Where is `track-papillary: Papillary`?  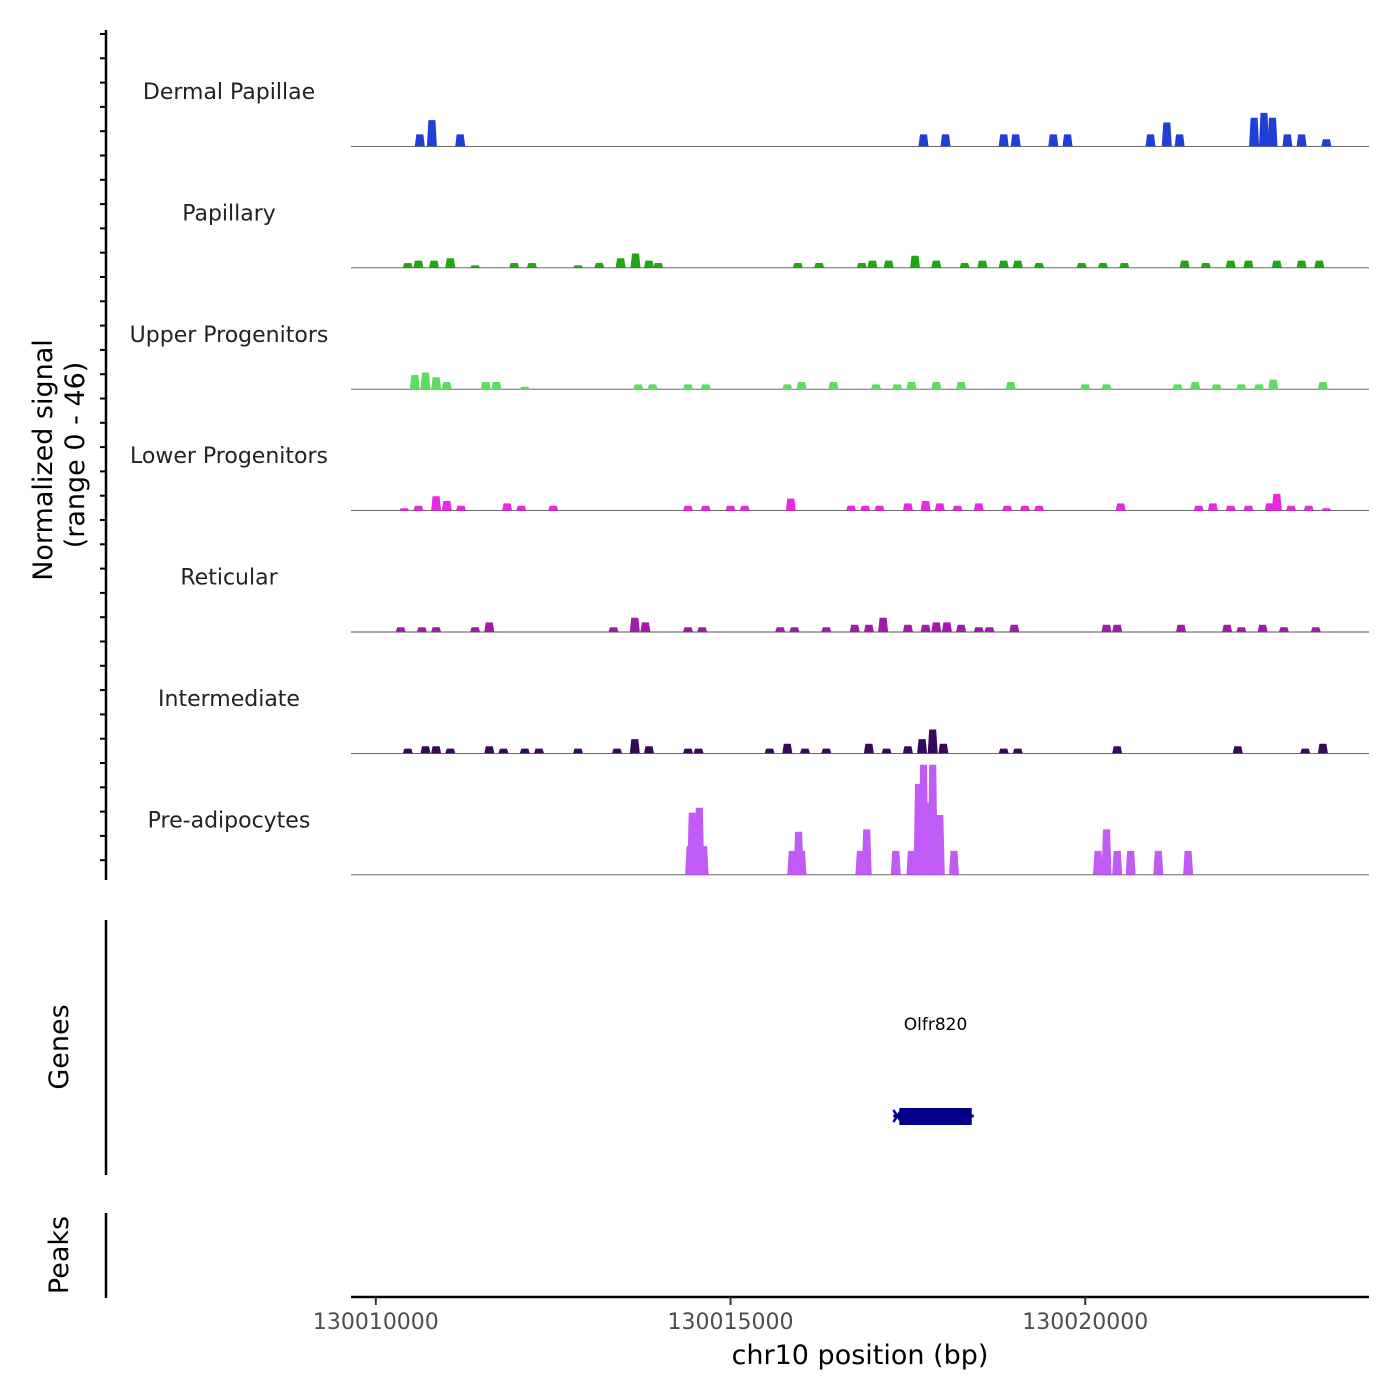
track-papillary: Papillary is located at coordinates (775, 235).